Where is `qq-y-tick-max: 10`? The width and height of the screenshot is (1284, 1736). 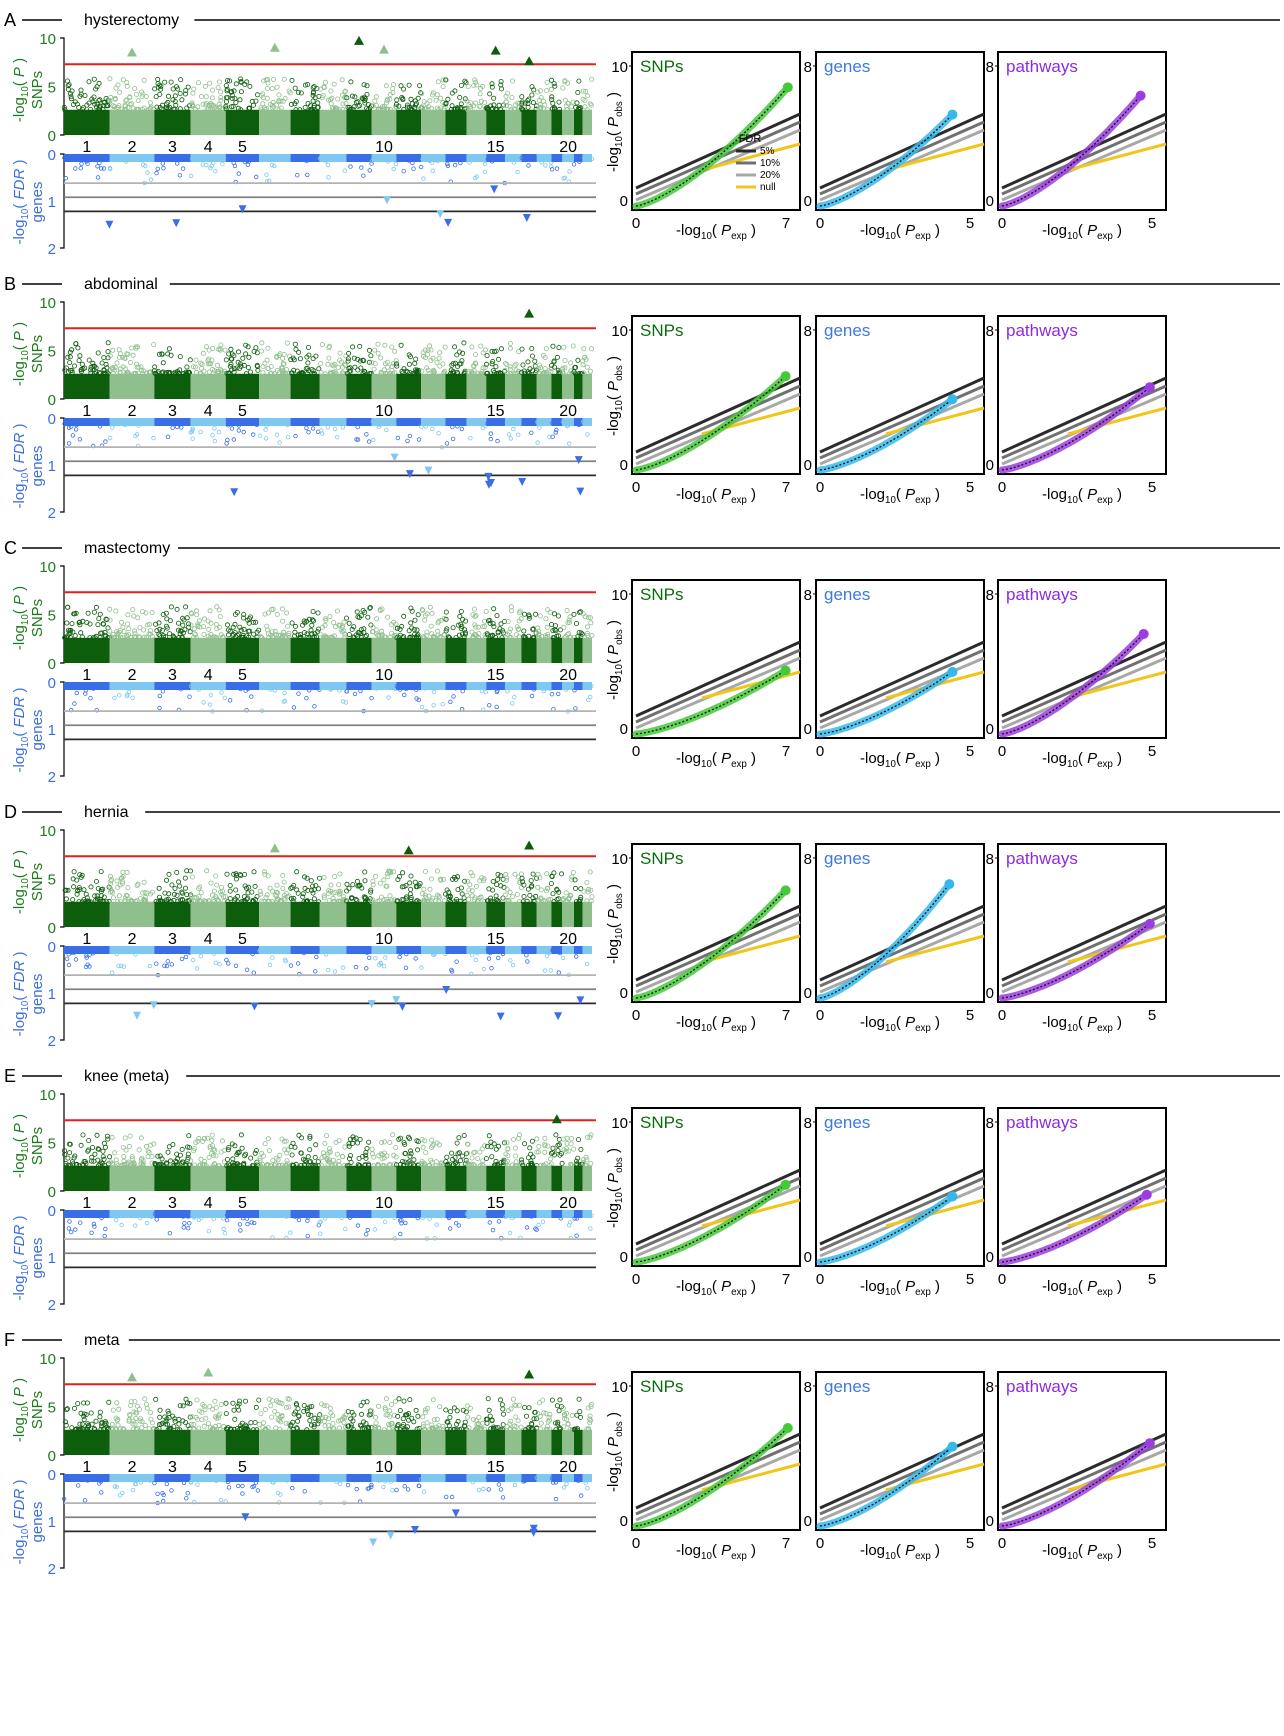
qq-y-tick-max: 10 is located at coordinates (619, 67).